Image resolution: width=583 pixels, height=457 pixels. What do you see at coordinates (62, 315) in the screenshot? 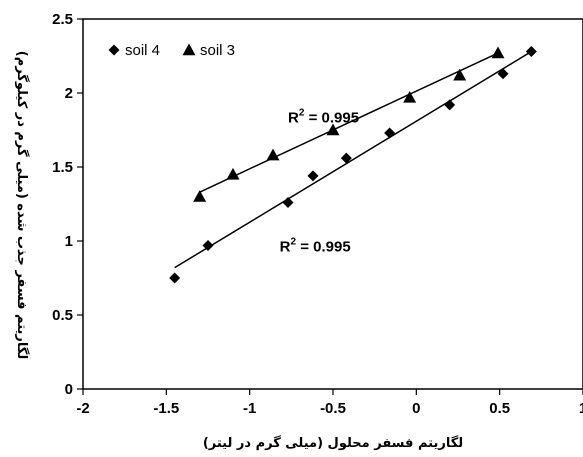
I see `y-tick-label: 0.5` at bounding box center [62, 315].